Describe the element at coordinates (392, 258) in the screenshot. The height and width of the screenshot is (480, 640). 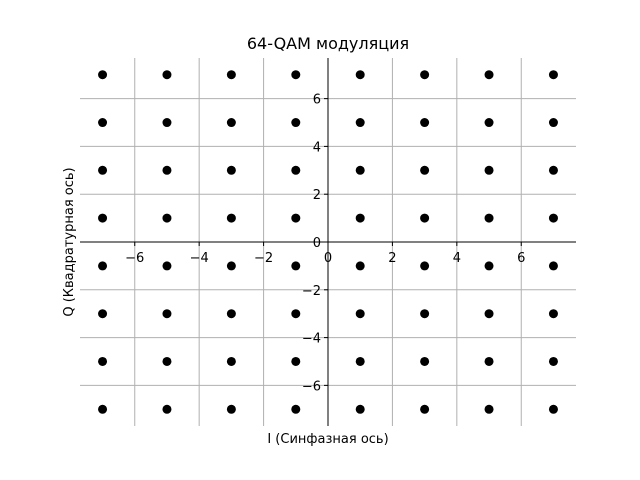
I see `x-tick-label: 2` at that location.